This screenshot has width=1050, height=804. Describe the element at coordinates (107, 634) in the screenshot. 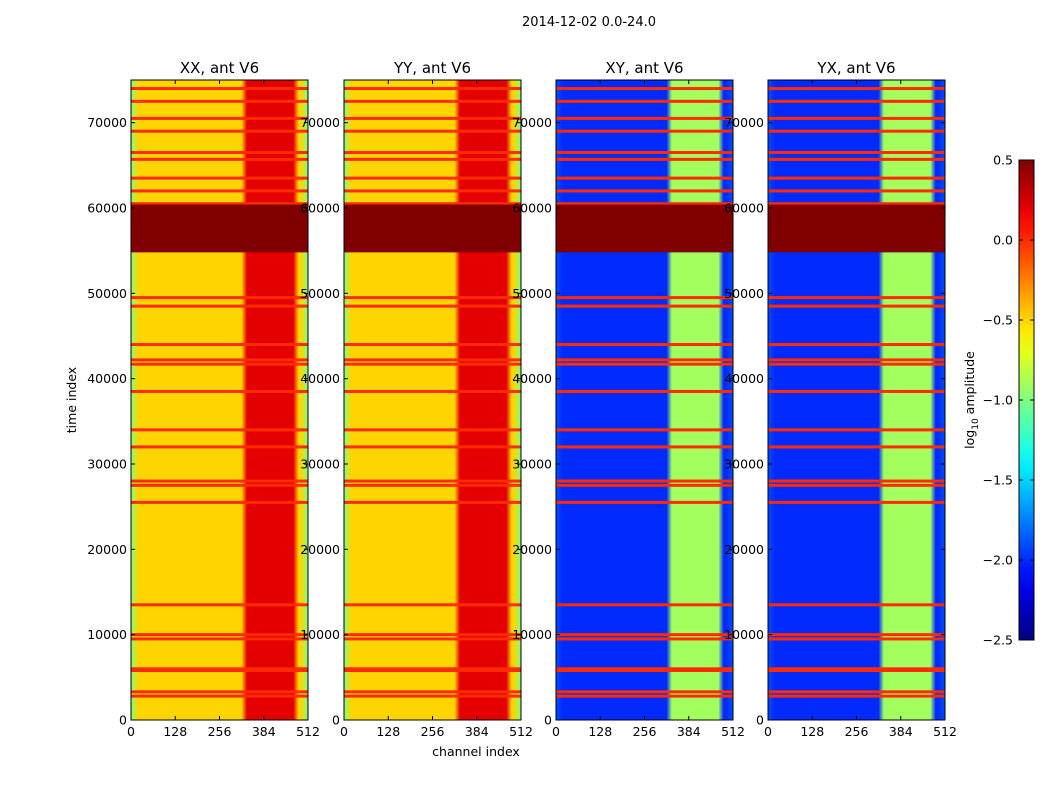

I see `y-tick-label: 10000` at that location.